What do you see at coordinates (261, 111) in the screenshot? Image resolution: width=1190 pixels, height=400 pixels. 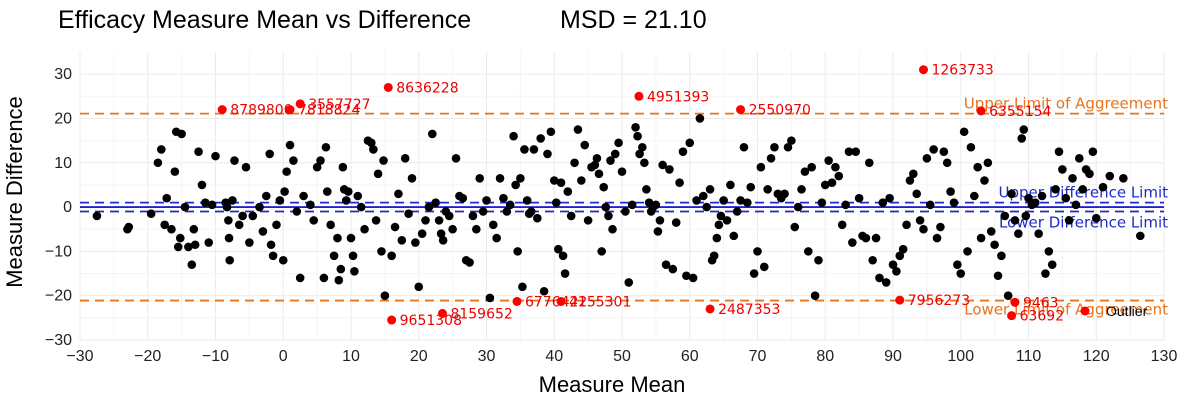 I see `outlier-label: 8789800` at bounding box center [261, 111].